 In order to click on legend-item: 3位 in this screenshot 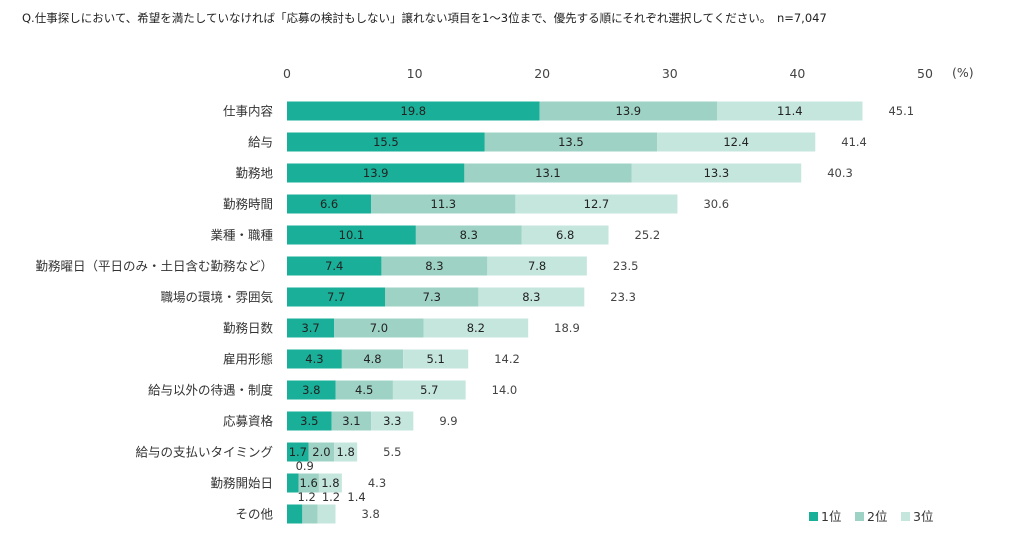, I will do `click(917, 516)`.